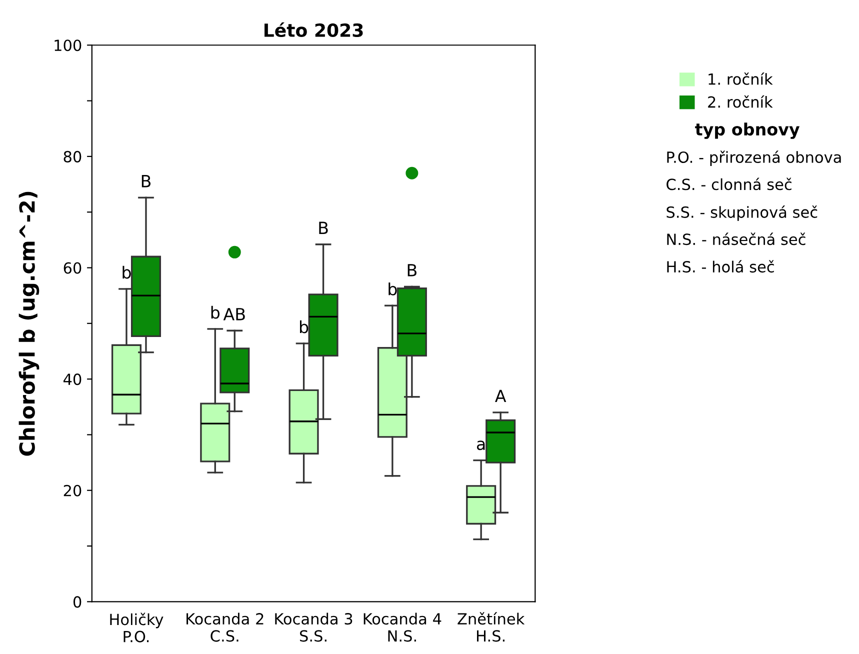 Image resolution: width=859 pixels, height=654 pixels. Describe the element at coordinates (137, 627) in the screenshot. I see `x-tick-label: Holičky P.O.` at that location.